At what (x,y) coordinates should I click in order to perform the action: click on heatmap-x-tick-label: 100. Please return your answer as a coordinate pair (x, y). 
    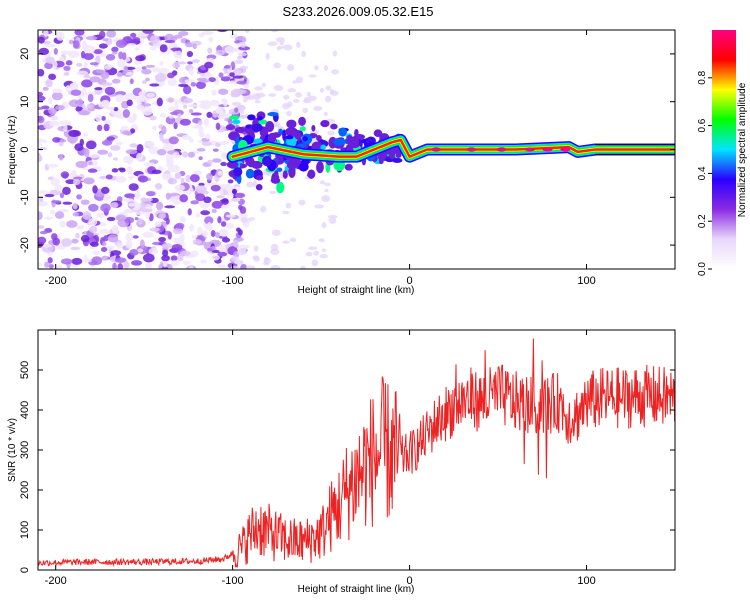
    Looking at the image, I should click on (586, 281).